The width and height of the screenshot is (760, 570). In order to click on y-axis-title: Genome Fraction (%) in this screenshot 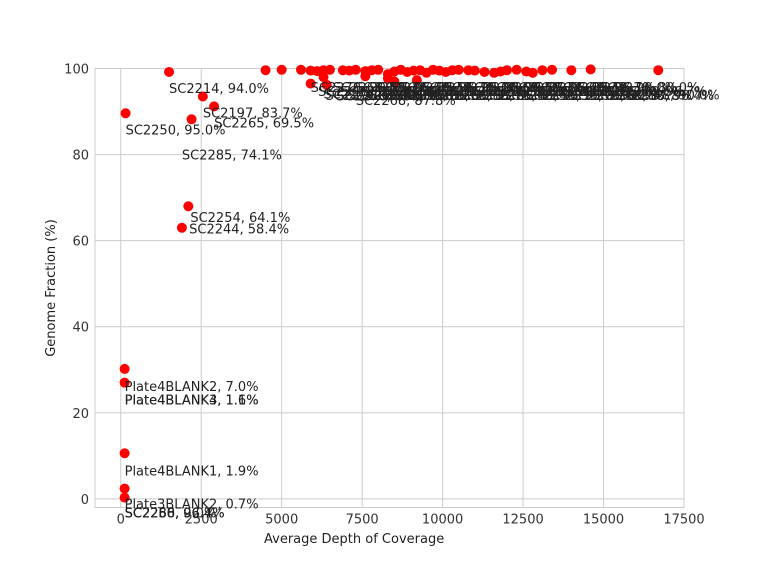, I will do `click(51, 288)`.